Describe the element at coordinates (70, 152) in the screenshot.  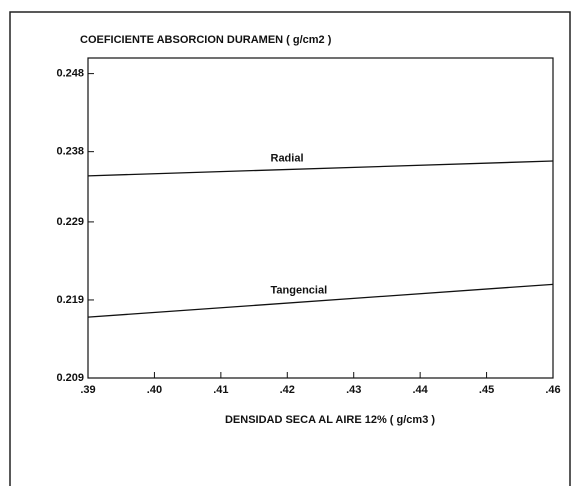
I see `y-tick-label: 0.238` at that location.